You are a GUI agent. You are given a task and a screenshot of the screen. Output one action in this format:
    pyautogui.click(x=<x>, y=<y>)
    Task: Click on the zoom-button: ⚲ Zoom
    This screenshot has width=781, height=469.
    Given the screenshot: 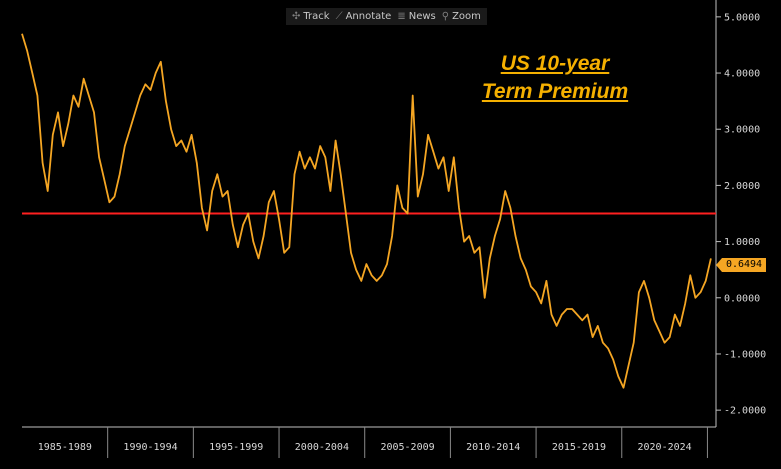 What is the action you would take?
    pyautogui.click(x=461, y=16)
    